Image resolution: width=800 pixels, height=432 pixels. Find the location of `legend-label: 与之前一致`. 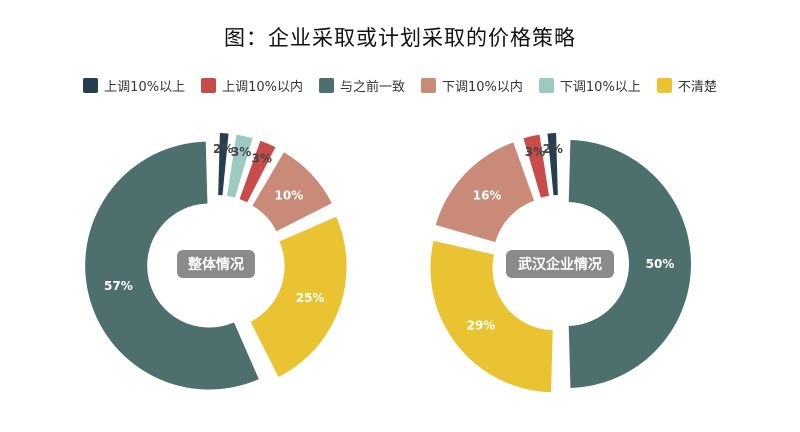

legend-label: 与之前一致 is located at coordinates (372, 87).